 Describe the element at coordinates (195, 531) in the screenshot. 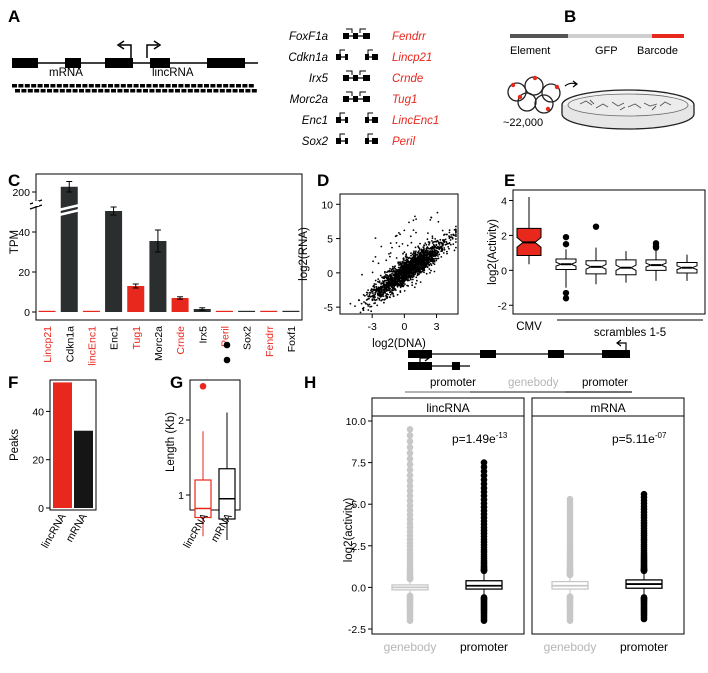

I see `g-x-label: lincRNA` at that location.